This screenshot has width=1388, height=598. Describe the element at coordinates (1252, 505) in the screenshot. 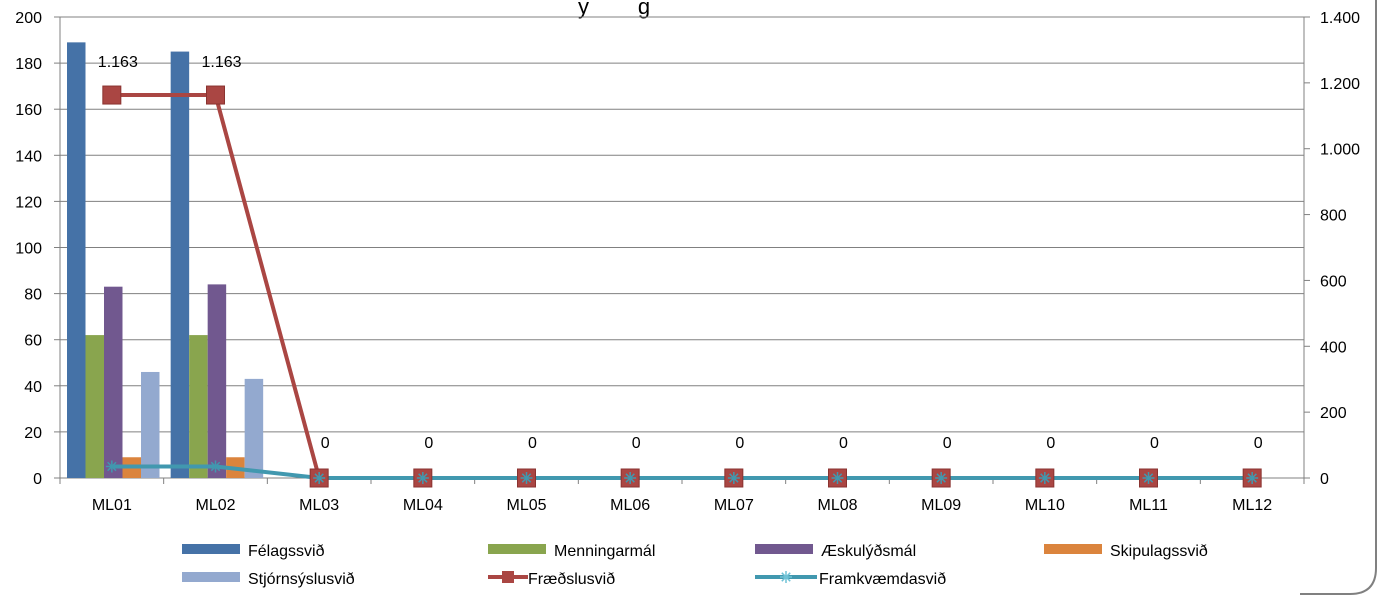

I see `category-label: ML12` at that location.